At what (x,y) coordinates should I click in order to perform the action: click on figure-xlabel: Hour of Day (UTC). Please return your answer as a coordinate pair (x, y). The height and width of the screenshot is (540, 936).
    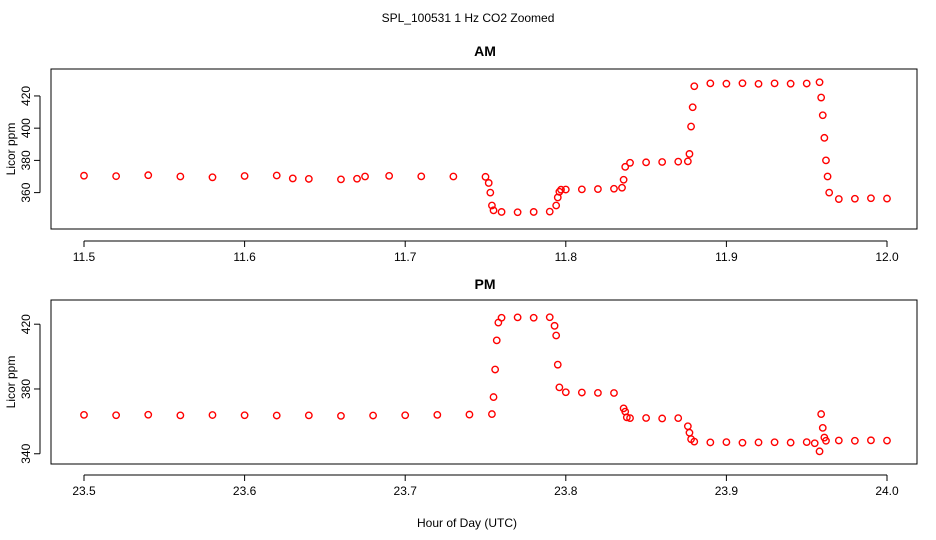
    Looking at the image, I should click on (467, 523).